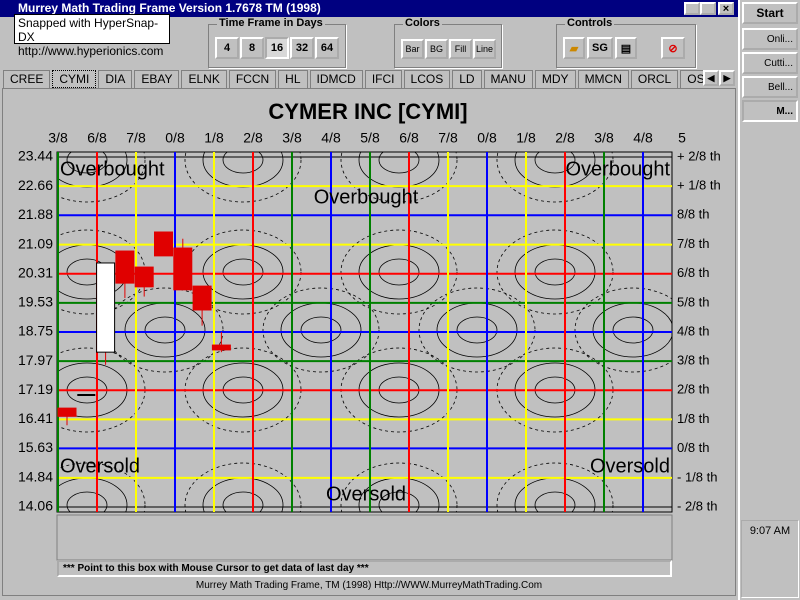  Describe the element at coordinates (27, 79) in the screenshot. I see `tab: CREE` at that location.